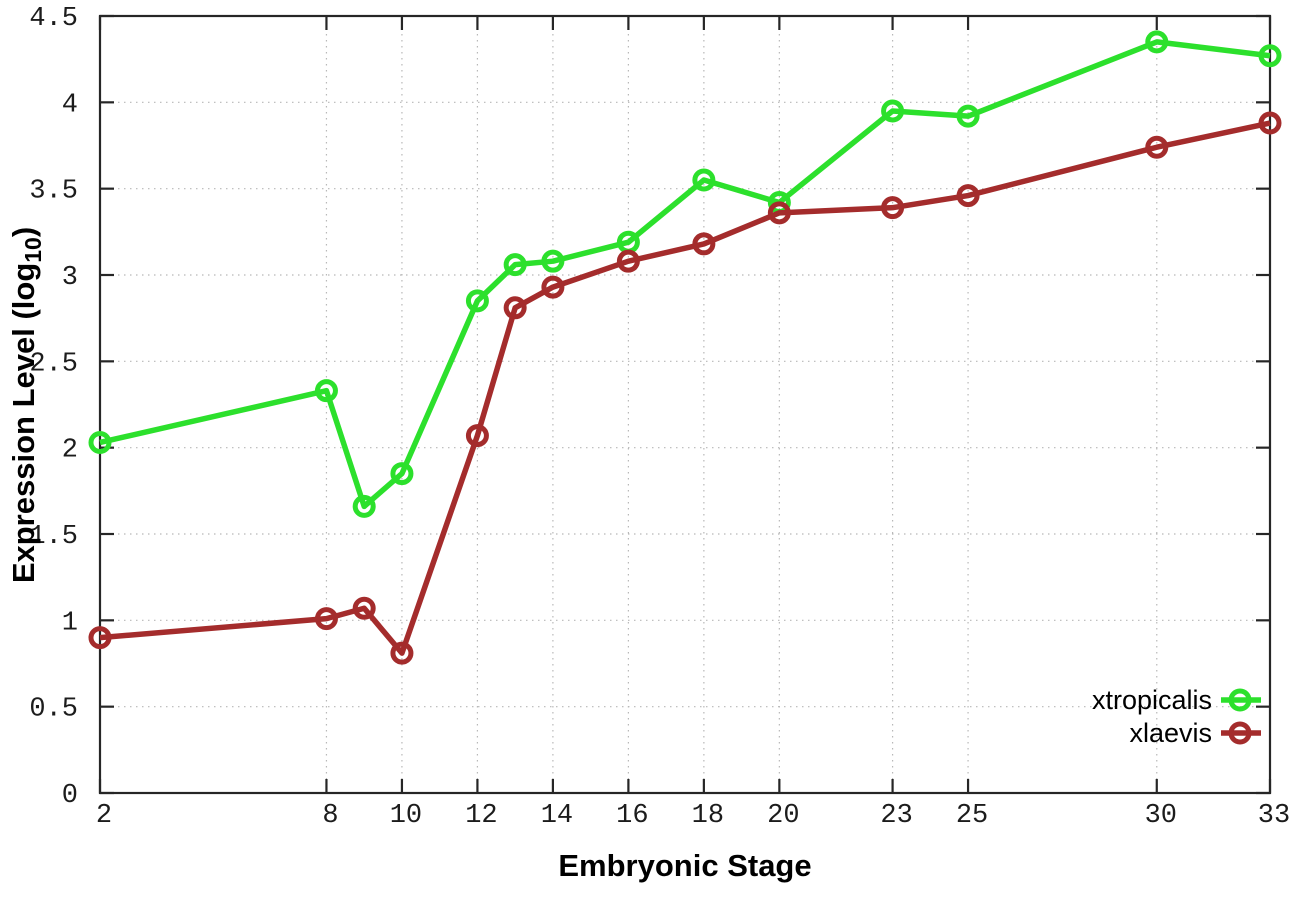 This screenshot has height=907, width=1296. I want to click on x-tick-labels: 2 8 10 12 14 16 18 20 23 25 30 33, so click(693, 816).